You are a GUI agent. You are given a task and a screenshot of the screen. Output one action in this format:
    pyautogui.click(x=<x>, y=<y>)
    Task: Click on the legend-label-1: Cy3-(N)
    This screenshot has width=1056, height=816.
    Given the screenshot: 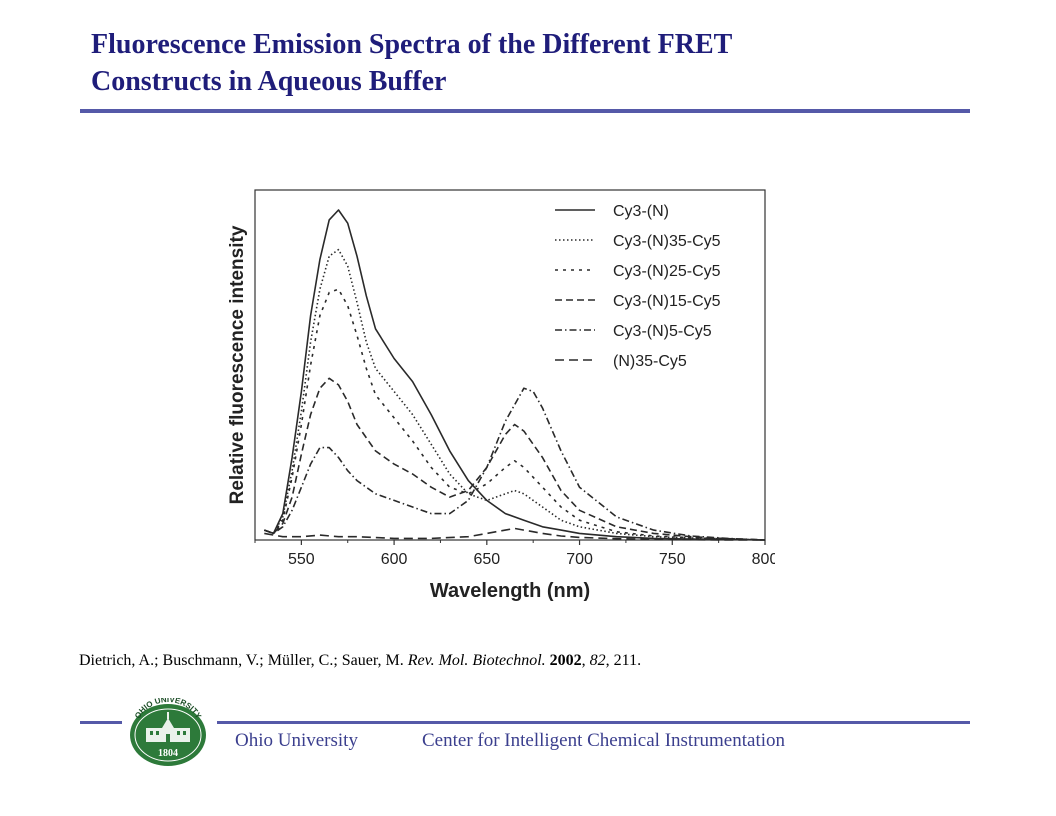 What is the action you would take?
    pyautogui.click(x=641, y=211)
    